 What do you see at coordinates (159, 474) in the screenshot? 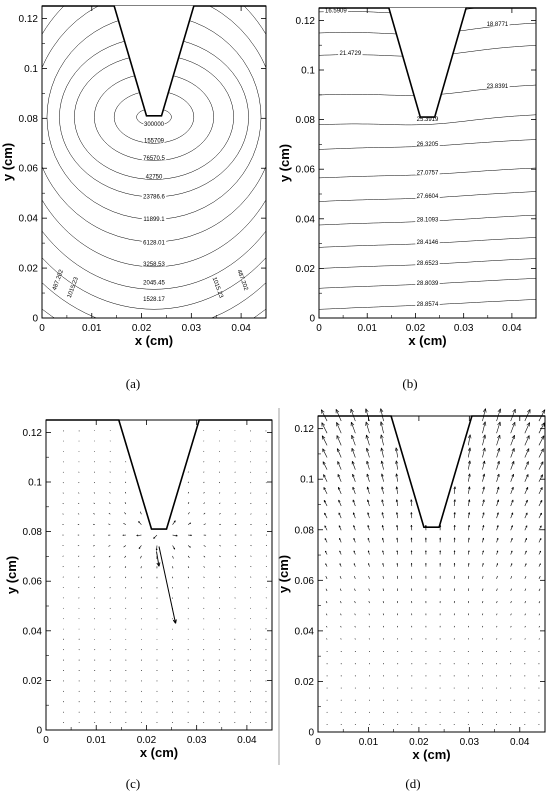
I see `notch-boundary` at bounding box center [159, 474].